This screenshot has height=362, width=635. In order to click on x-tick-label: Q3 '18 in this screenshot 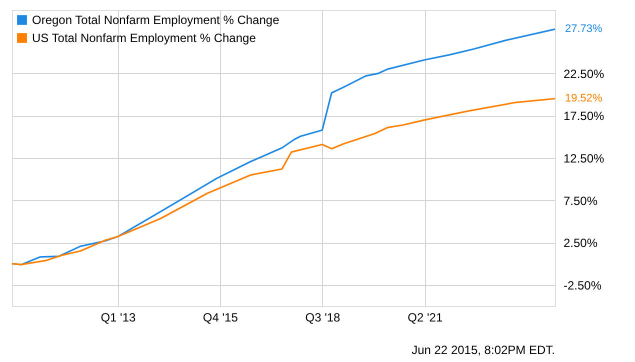, I will do `click(323, 317)`.